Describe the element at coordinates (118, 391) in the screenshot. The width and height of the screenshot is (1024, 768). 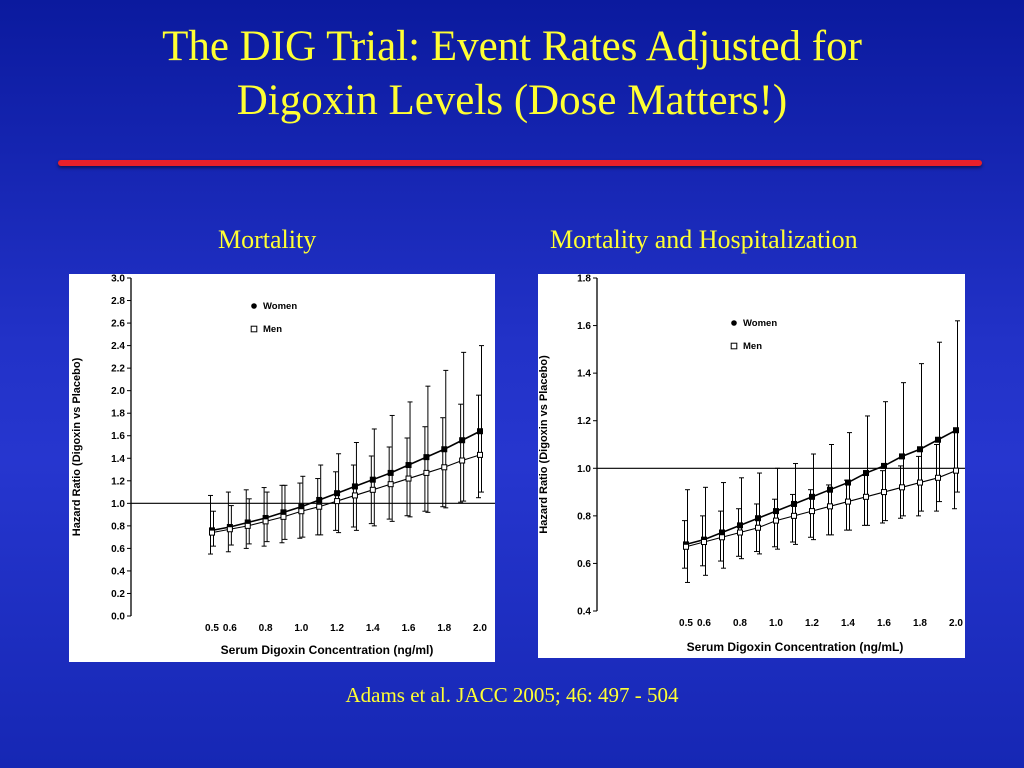
I see `y-tick-label: 2.0` at that location.